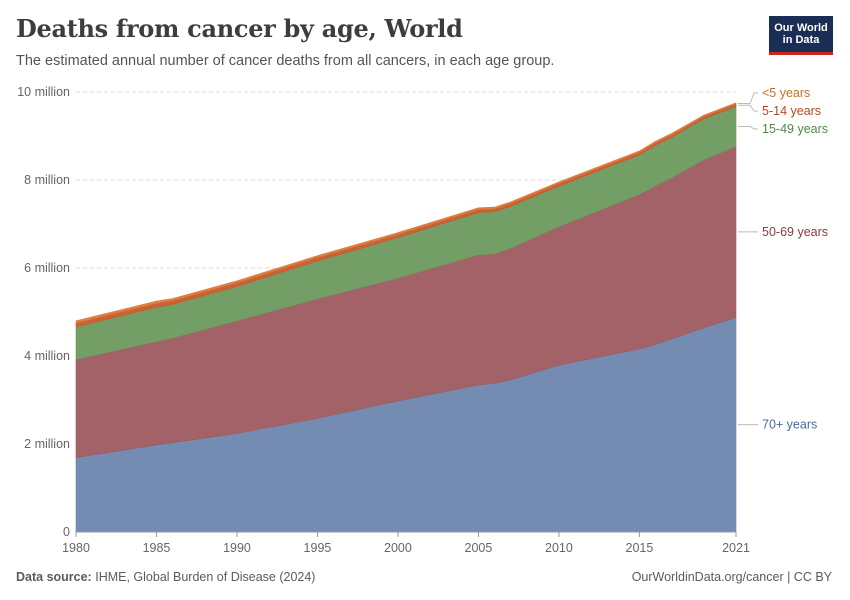 Image resolution: width=850 pixels, height=600 pixels. I want to click on y-tick-label: 6 million, so click(47, 268).